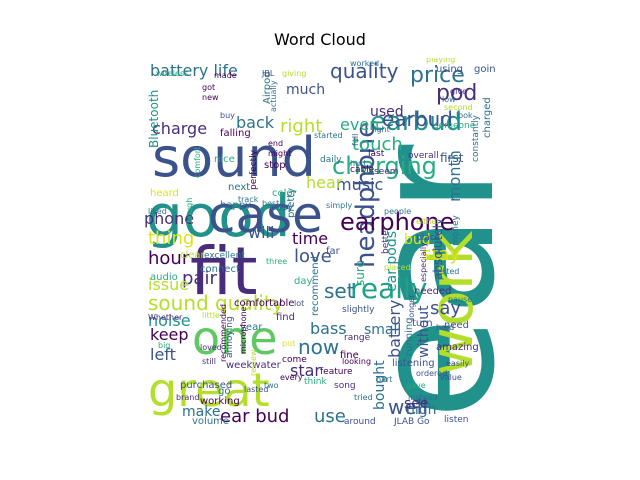  I want to click on word-first: first, so click(452, 158).